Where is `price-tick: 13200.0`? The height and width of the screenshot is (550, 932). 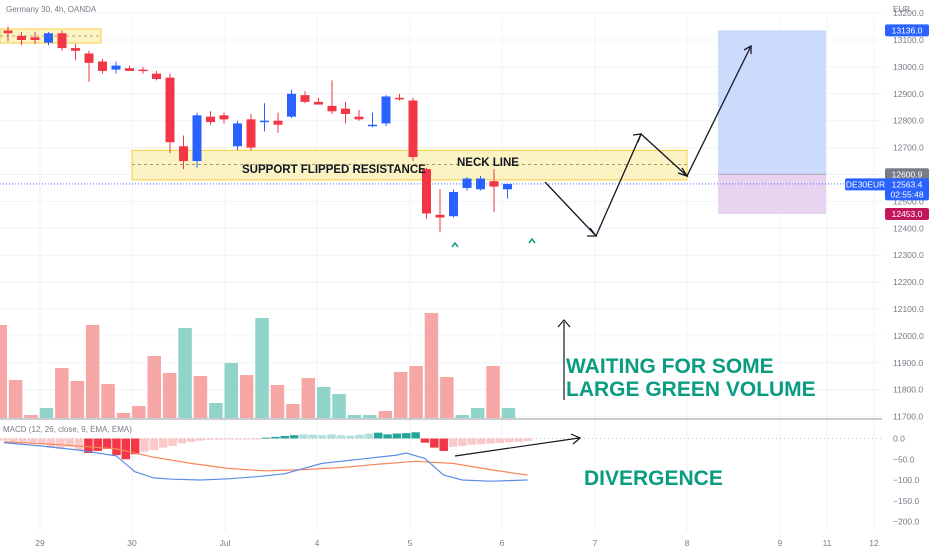
price-tick: 13200.0 is located at coordinates (908, 13).